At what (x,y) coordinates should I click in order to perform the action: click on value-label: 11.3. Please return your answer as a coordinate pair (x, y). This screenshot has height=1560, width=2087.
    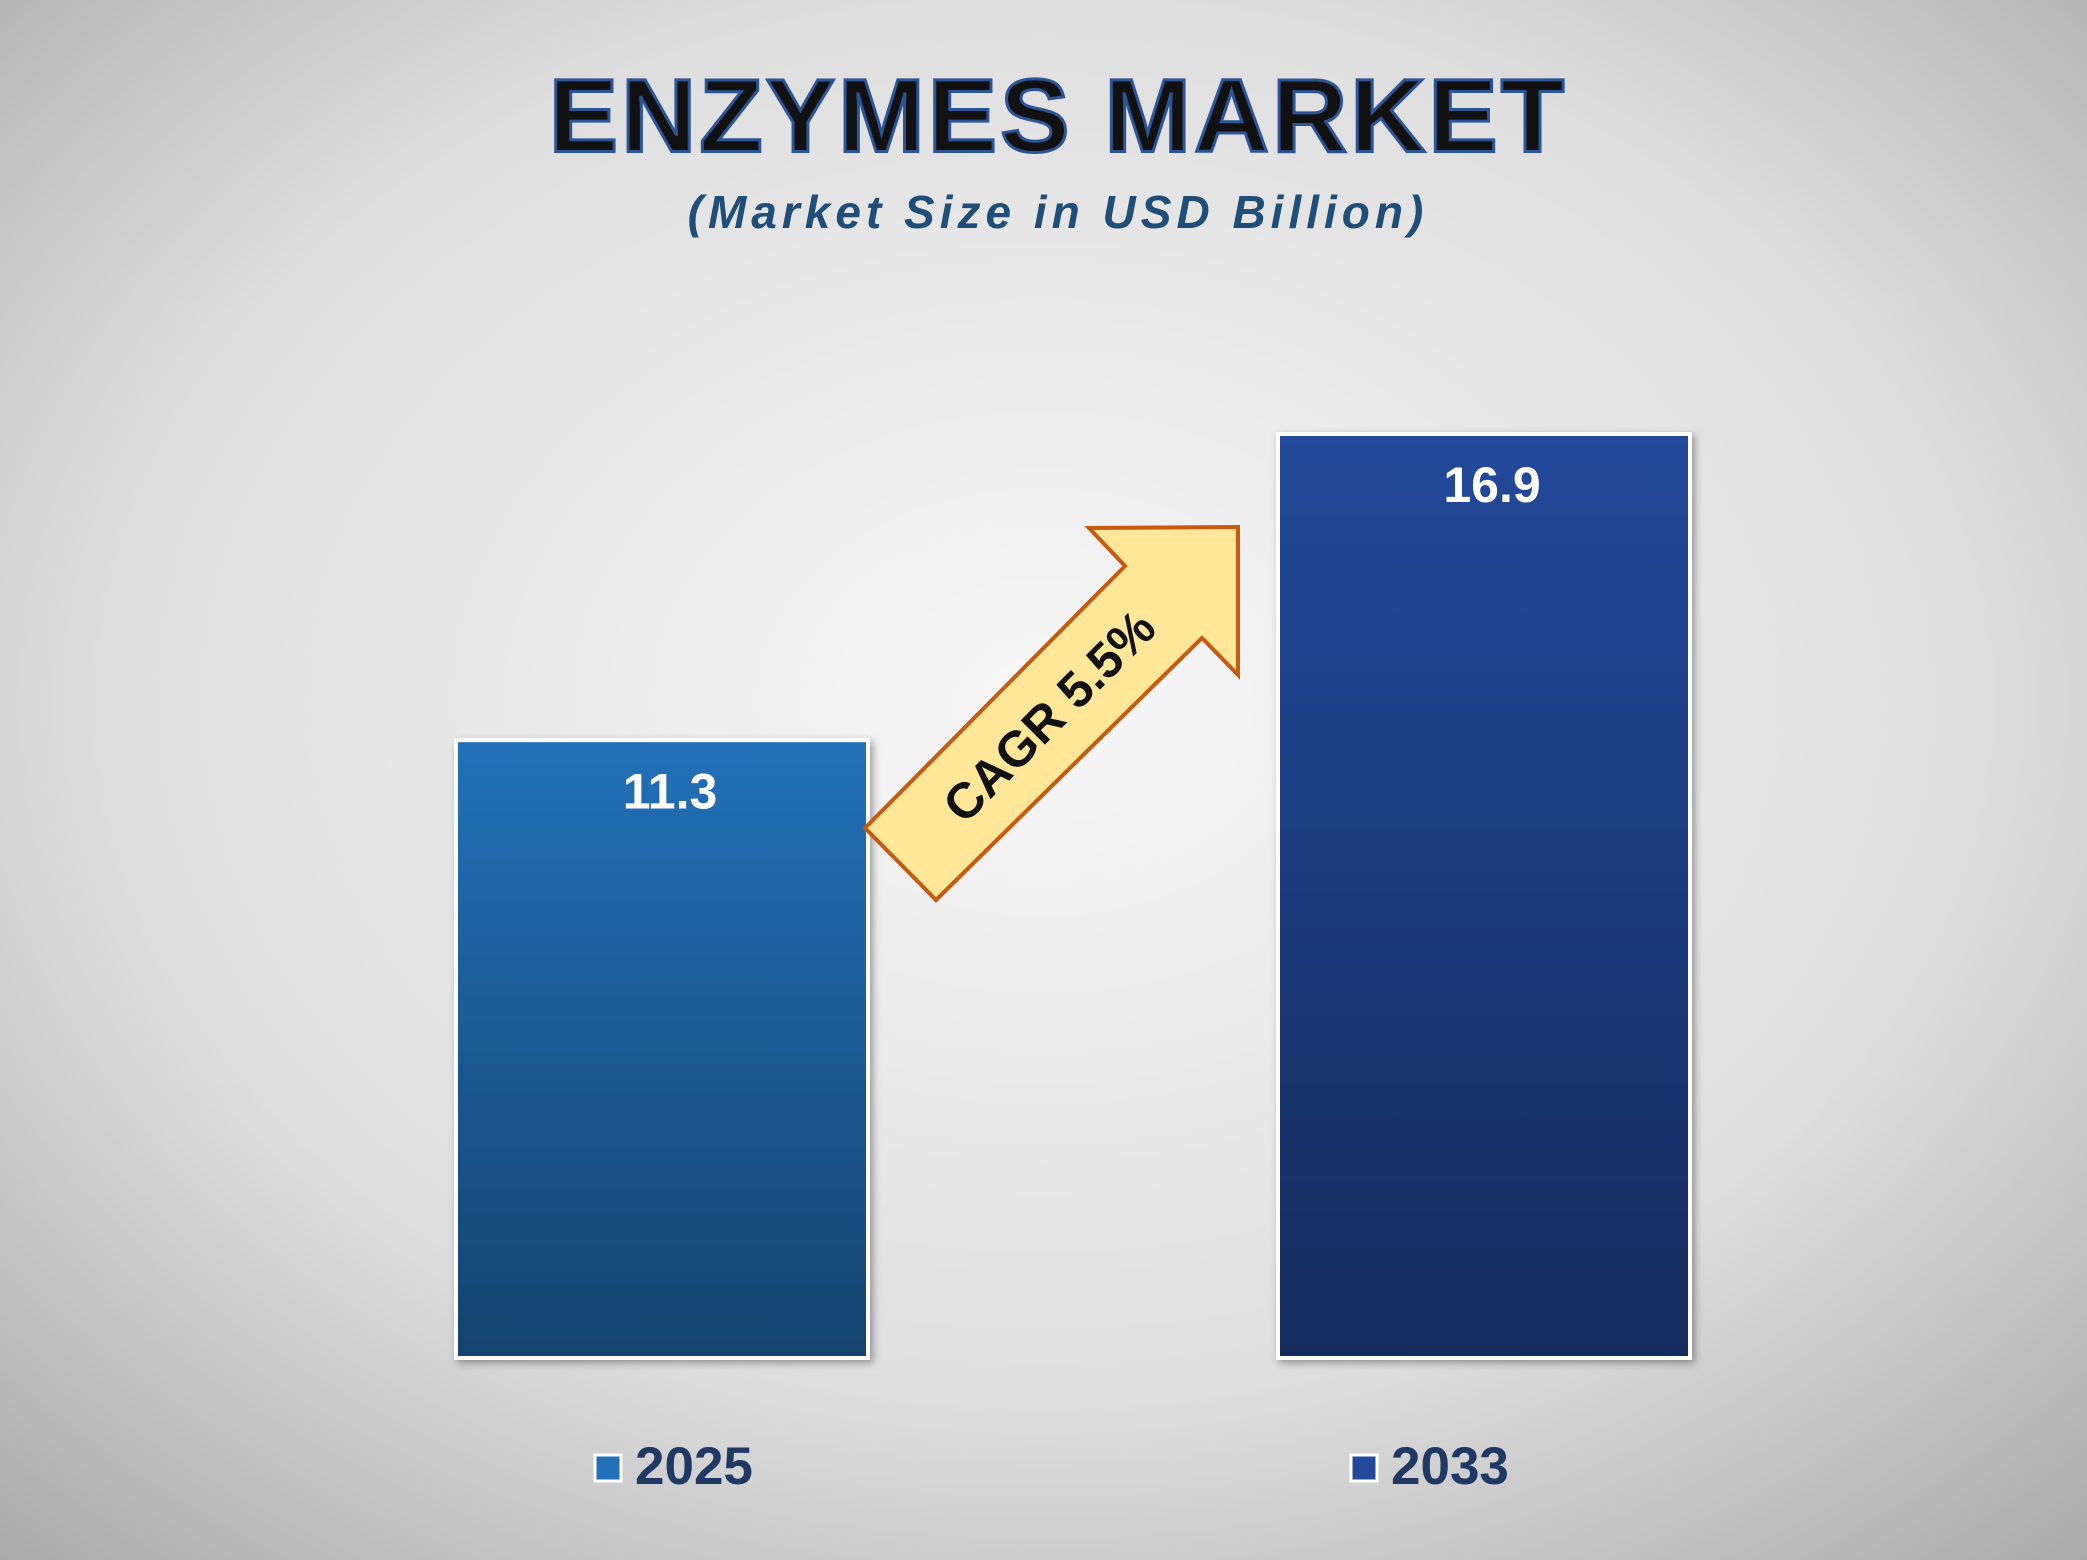
    Looking at the image, I should click on (670, 791).